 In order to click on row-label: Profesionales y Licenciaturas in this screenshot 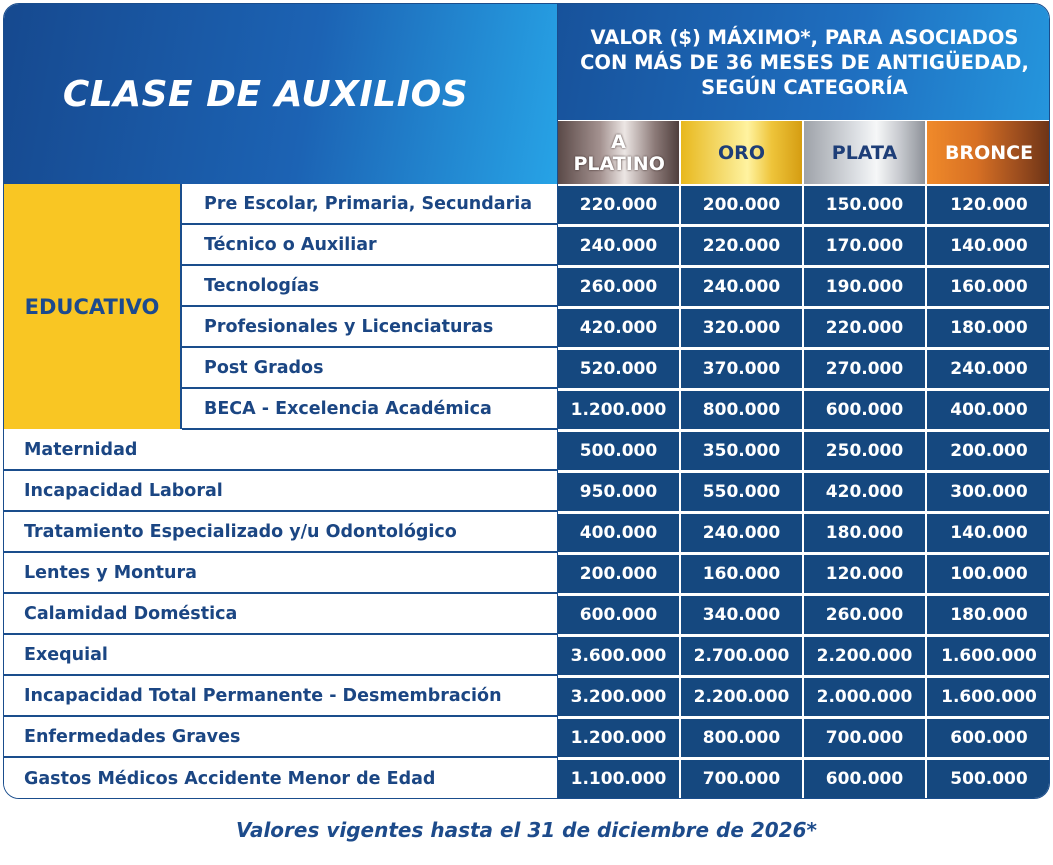, I will do `click(369, 327)`.